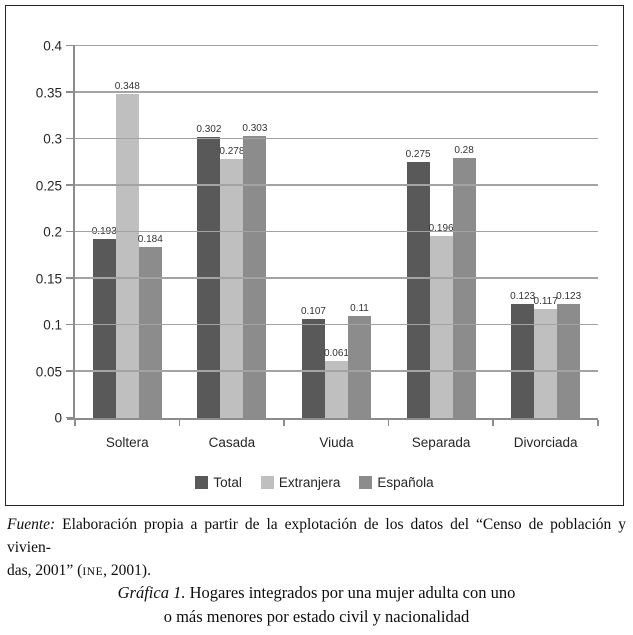  What do you see at coordinates (48, 92) in the screenshot?
I see `y-axis-label: 0.35` at bounding box center [48, 92].